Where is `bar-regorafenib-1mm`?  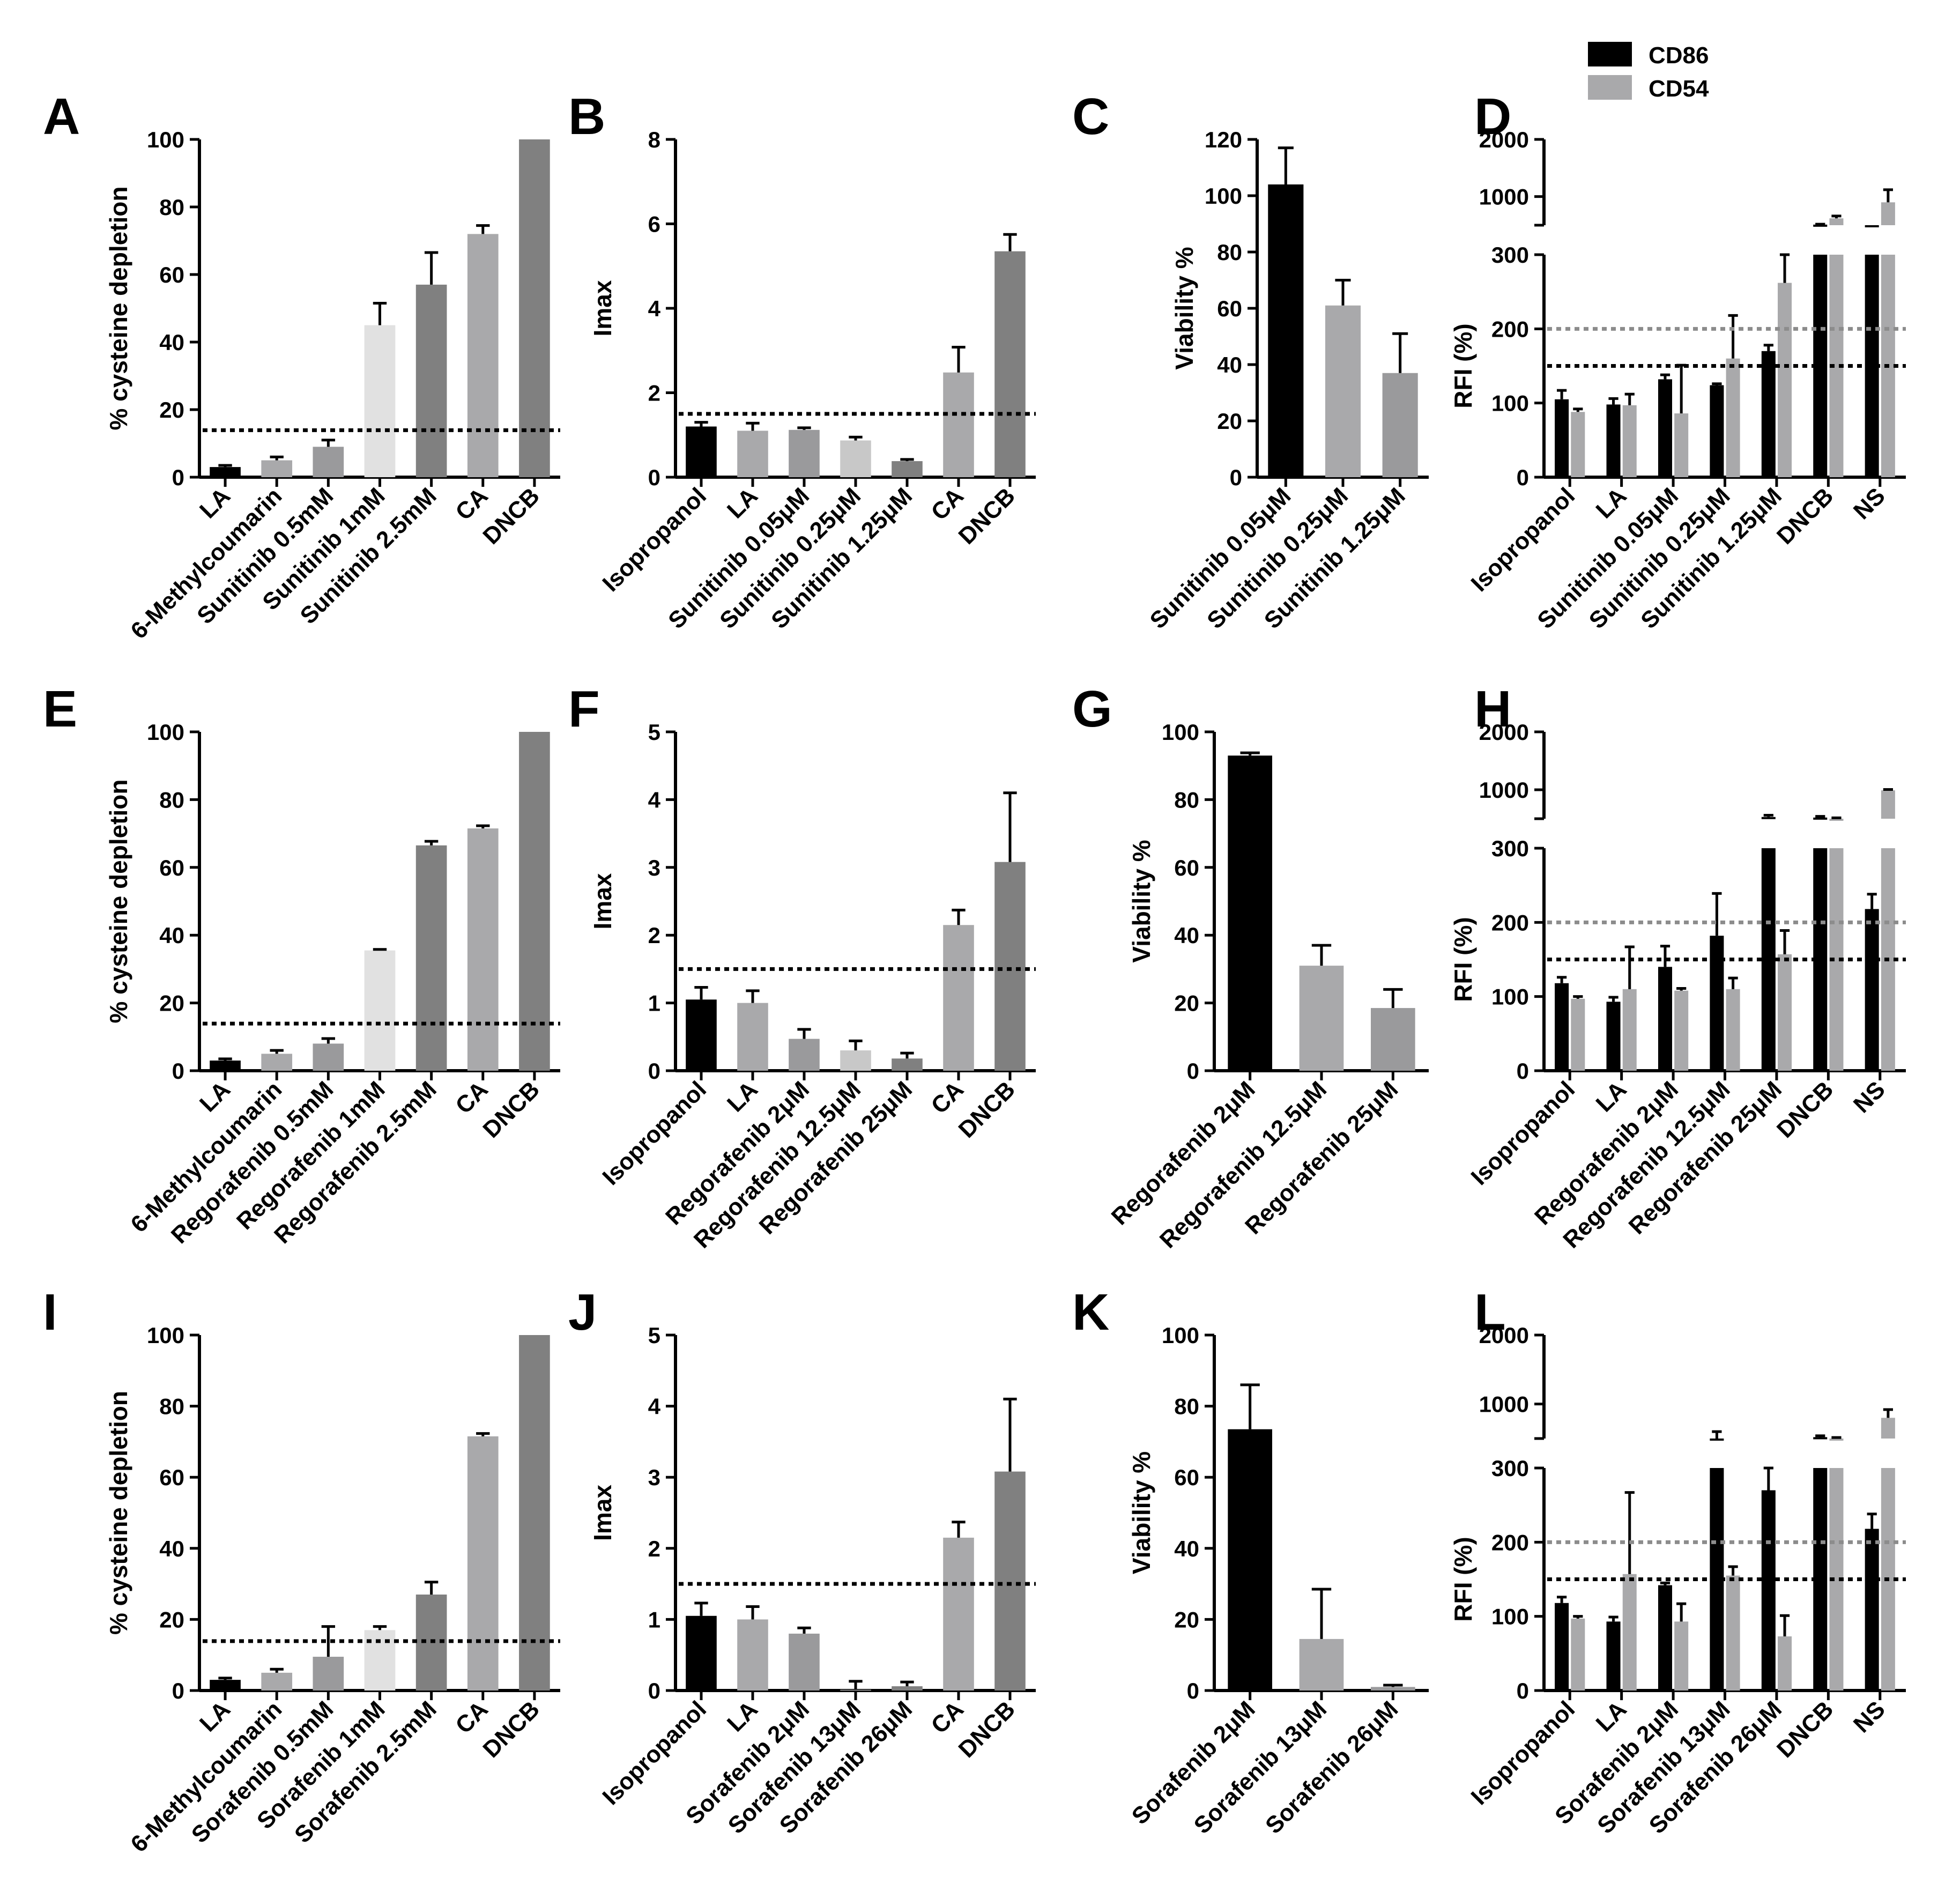
bar-regorafenib-1mm is located at coordinates (380, 1010).